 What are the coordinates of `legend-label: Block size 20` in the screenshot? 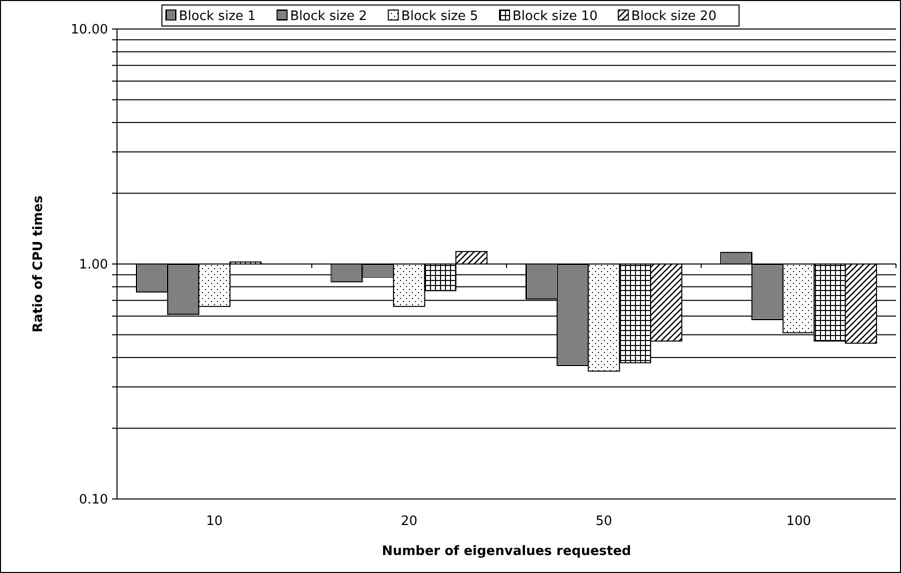 It's located at (673, 16).